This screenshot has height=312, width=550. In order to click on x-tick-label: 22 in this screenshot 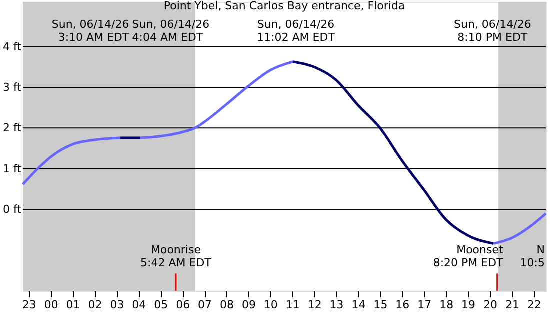, I will do `click(534, 305)`.